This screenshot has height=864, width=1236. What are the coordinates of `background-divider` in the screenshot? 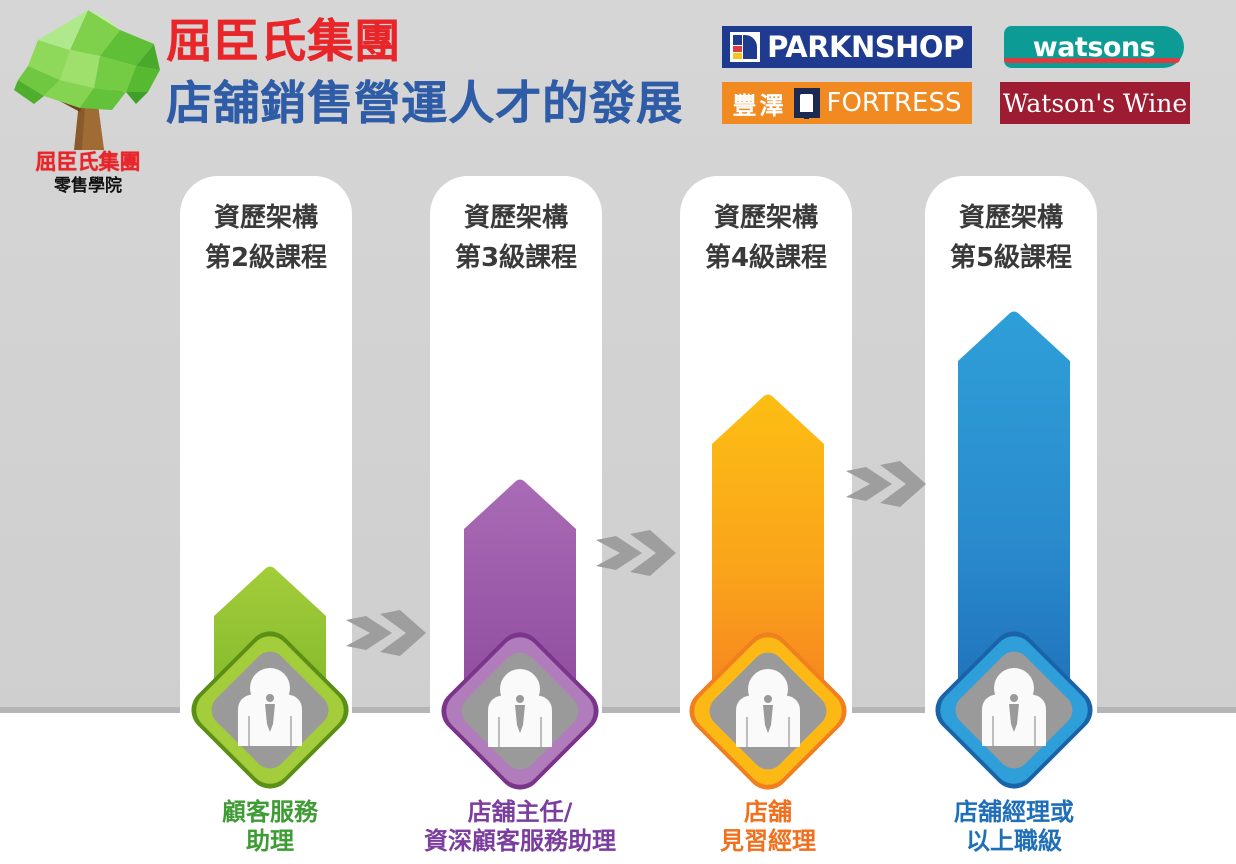 It's located at (618, 710).